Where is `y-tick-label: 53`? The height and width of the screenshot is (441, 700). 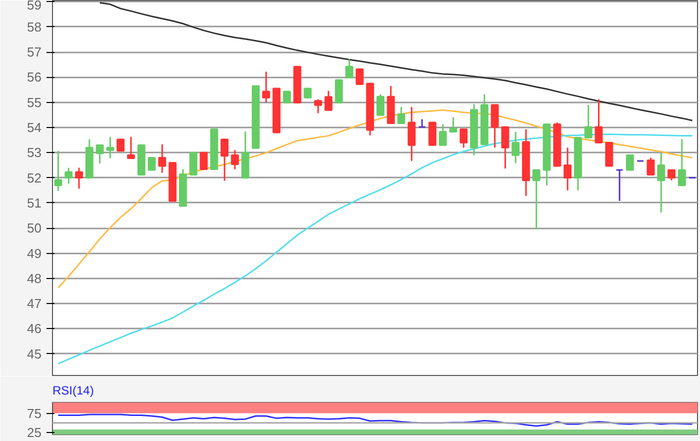
y-tick-label: 53 is located at coordinates (34, 152).